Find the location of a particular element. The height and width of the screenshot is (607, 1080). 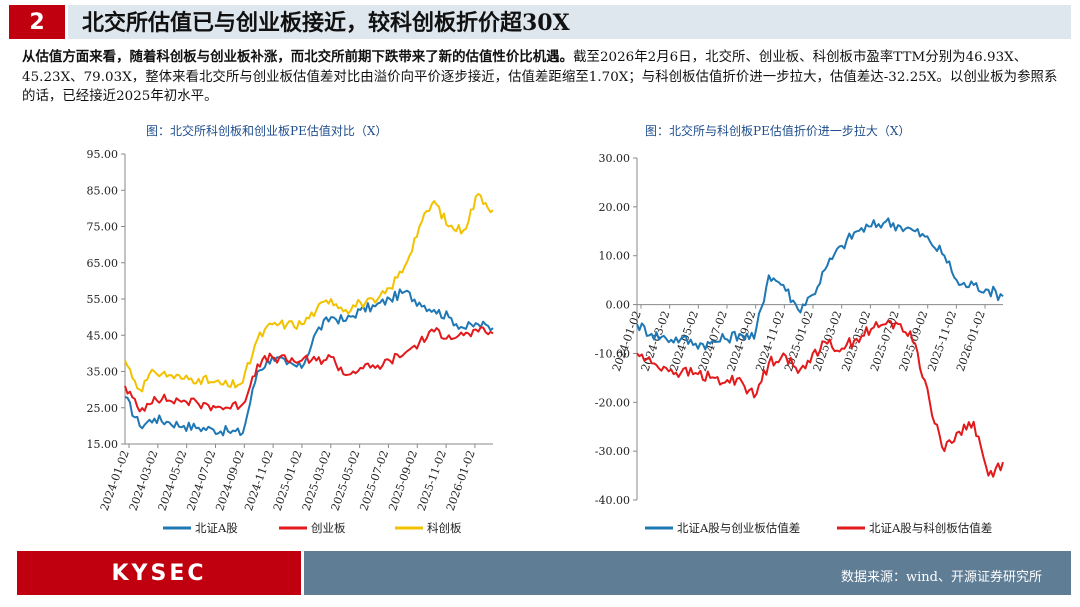

chart-1-legend-label-2: 创业板 is located at coordinates (328, 528).